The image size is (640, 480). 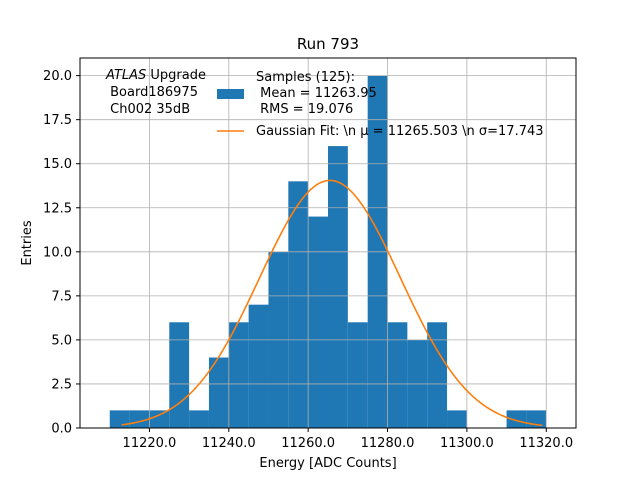 What do you see at coordinates (230, 94) in the screenshot?
I see `legend-samples-swatch` at bounding box center [230, 94].